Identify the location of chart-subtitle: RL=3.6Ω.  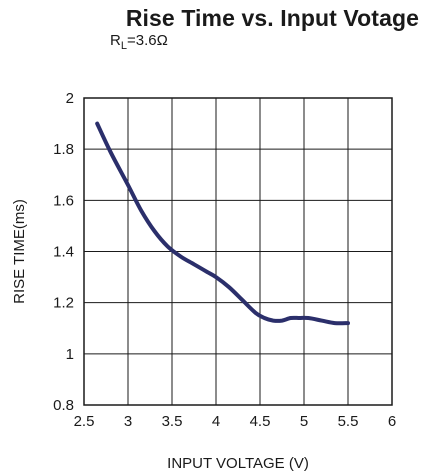
(139, 43).